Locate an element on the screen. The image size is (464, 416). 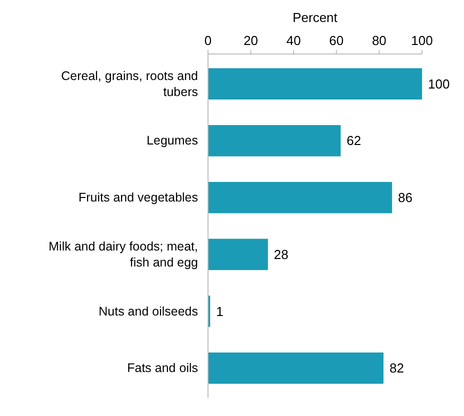
data-label: 82 is located at coordinates (396, 368).